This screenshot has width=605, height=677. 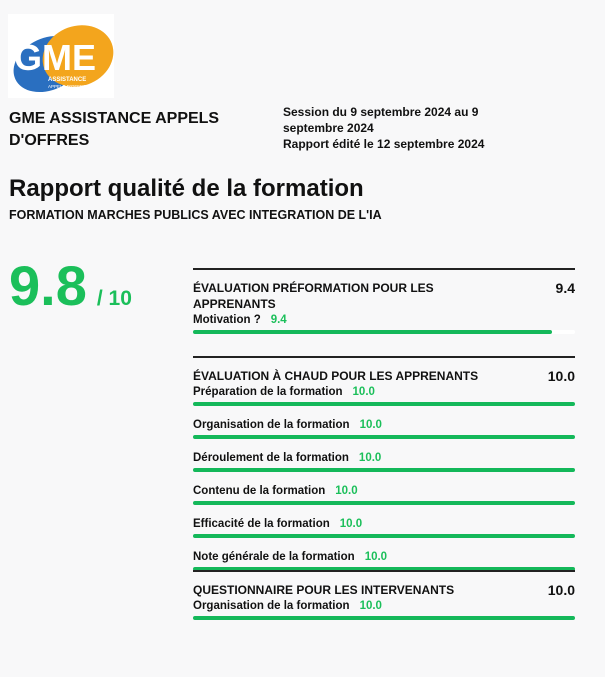 I want to click on overall-score: 9.8 / 10, so click(x=70, y=285).